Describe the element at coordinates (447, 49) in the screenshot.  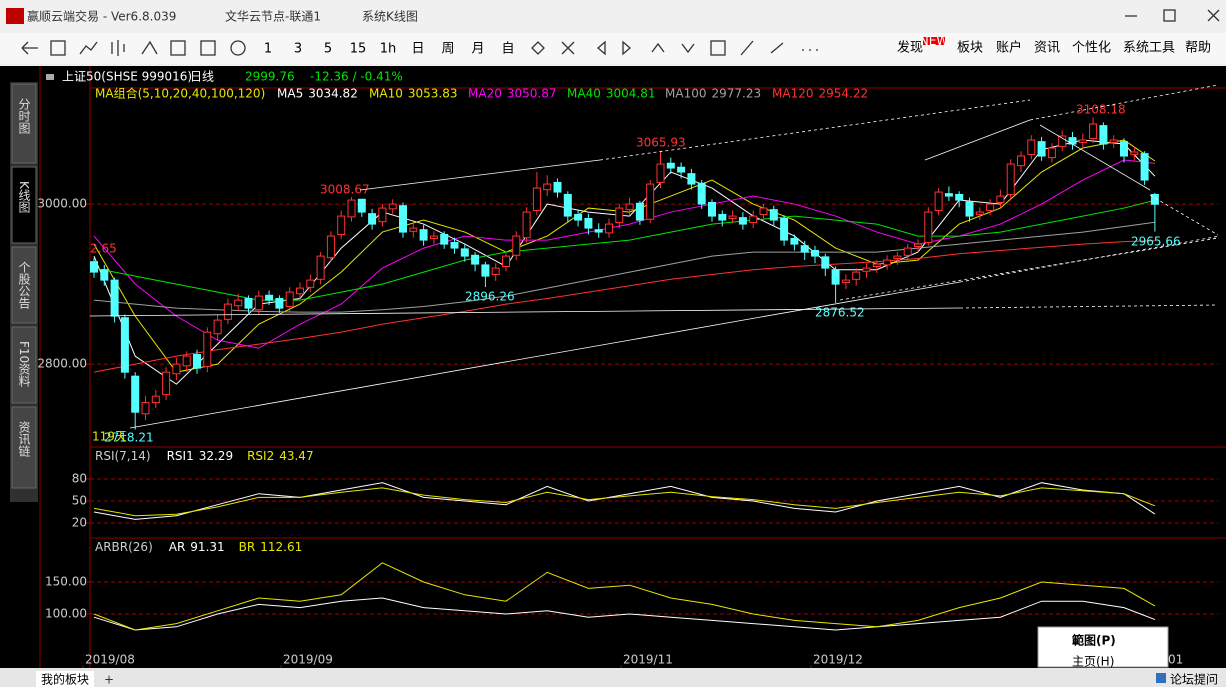
I see `period-button: 周` at that location.